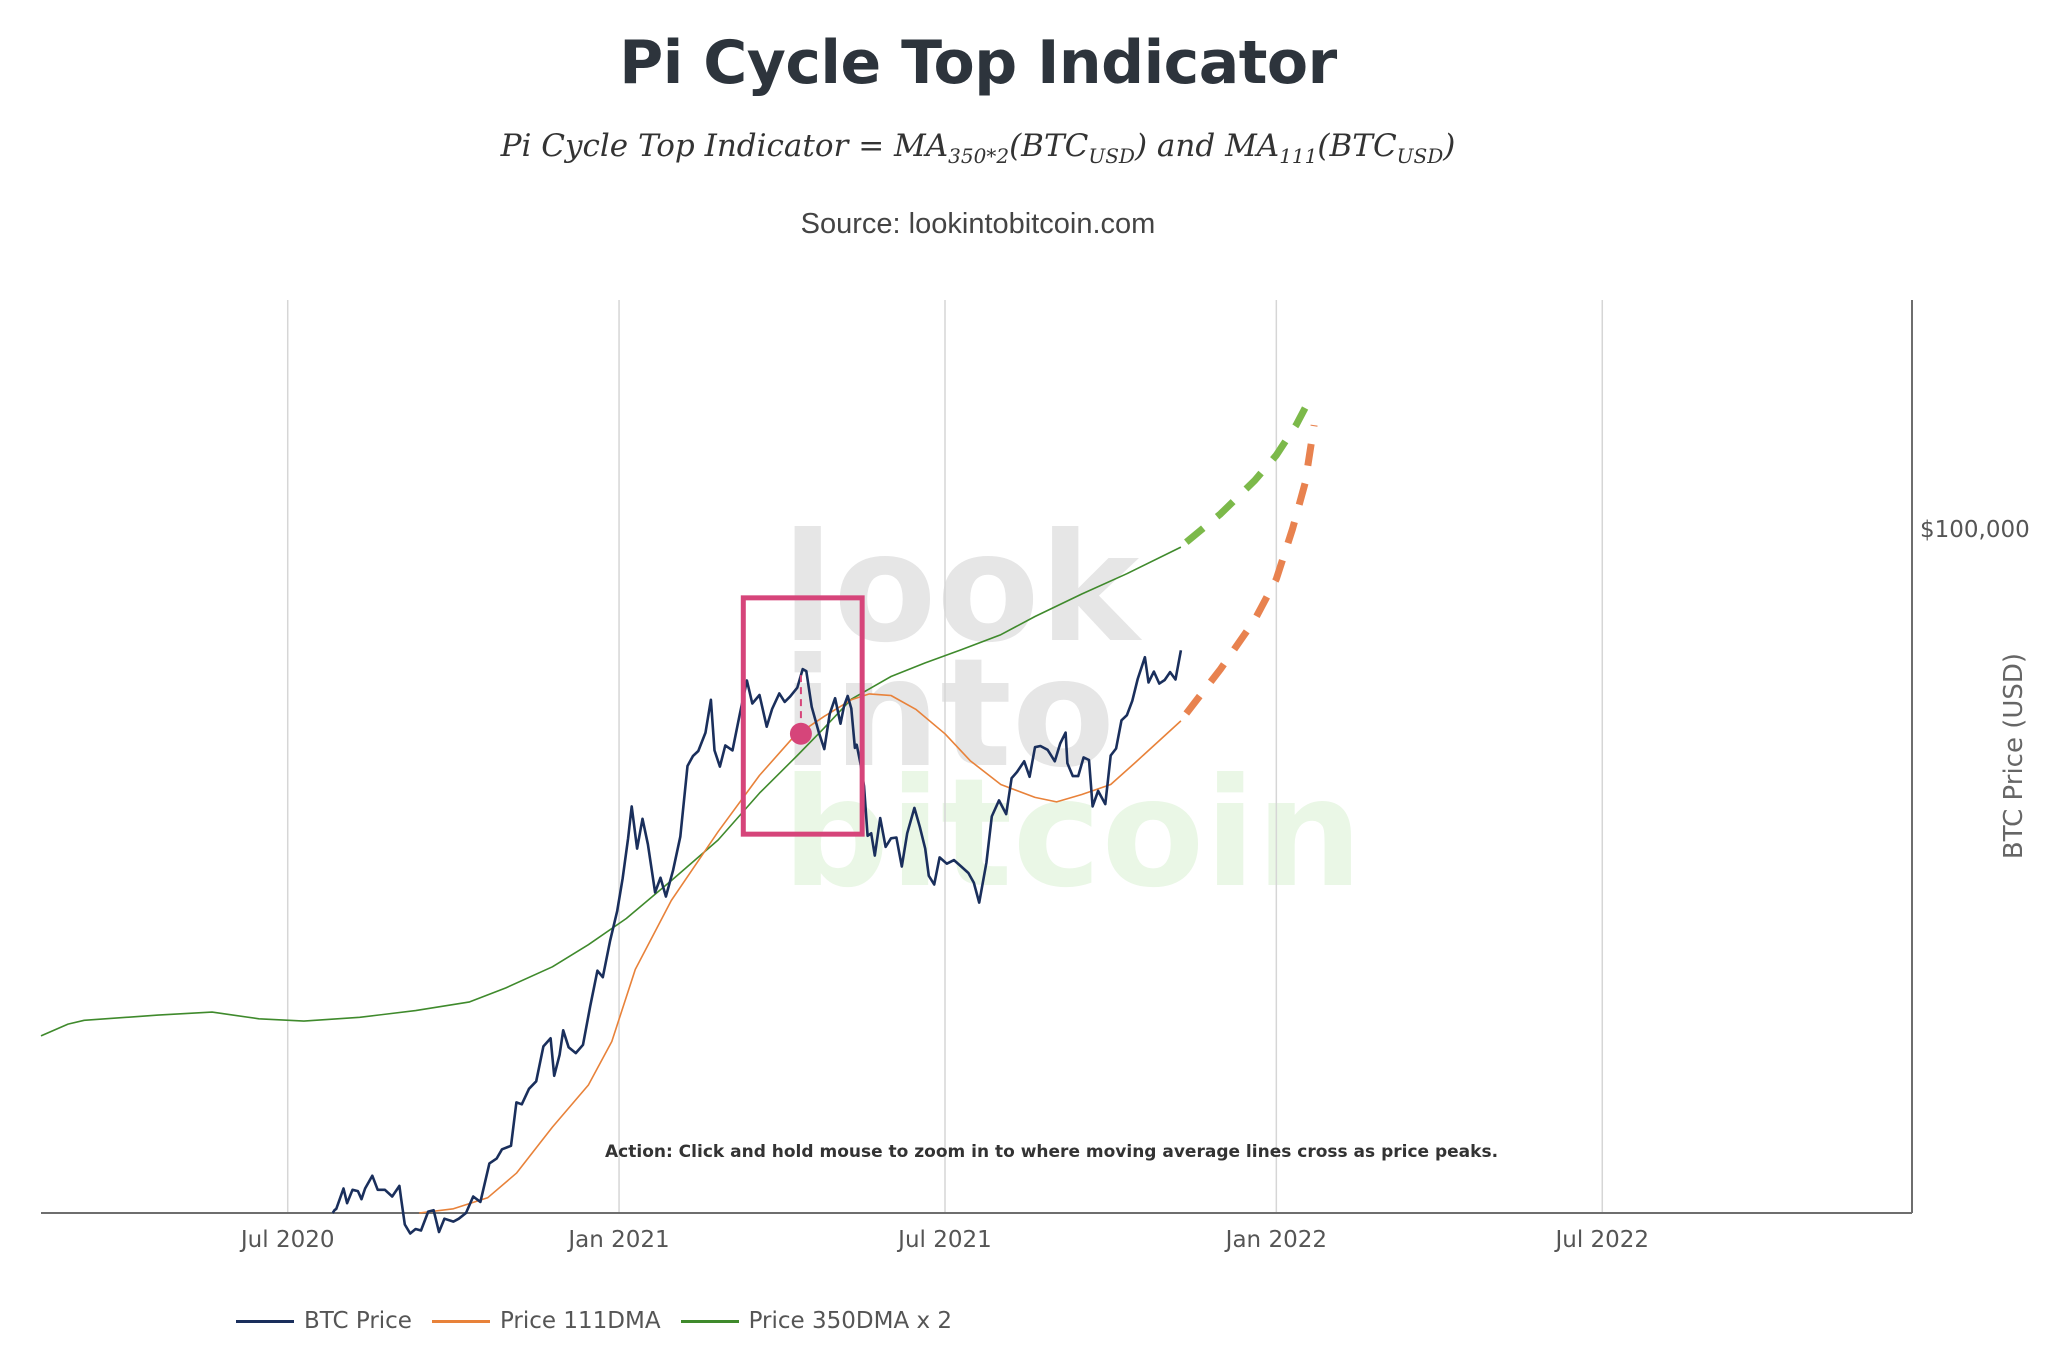 This screenshot has width=2048, height=1353. What do you see at coordinates (1111, 156) in the screenshot?
I see `formula-arg1-sub: USD` at bounding box center [1111, 156].